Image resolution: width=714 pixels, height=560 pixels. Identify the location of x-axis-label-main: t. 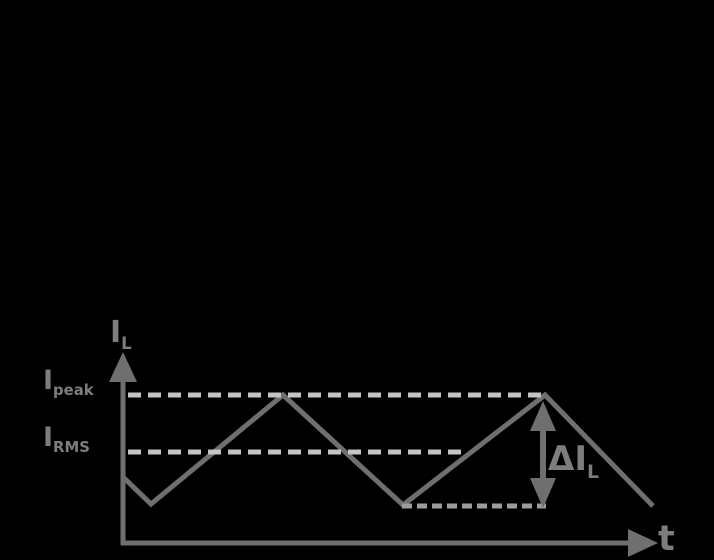
(666, 539).